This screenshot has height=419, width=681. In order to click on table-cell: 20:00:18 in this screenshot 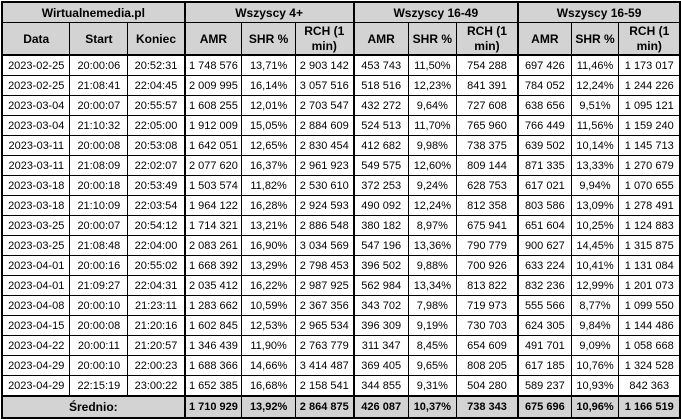, I will do `click(99, 185)`.